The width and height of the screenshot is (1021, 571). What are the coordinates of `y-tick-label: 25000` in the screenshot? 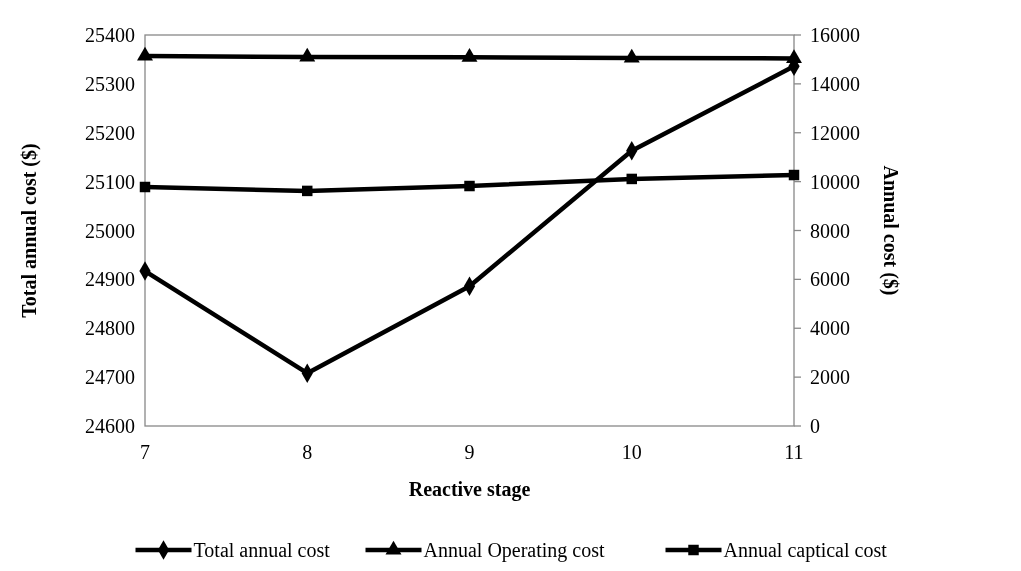 It's located at (110, 230).